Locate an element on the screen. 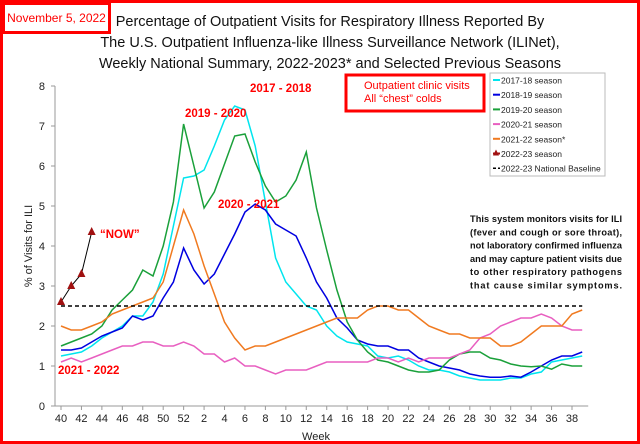  x-tick-label: 16 is located at coordinates (347, 419).